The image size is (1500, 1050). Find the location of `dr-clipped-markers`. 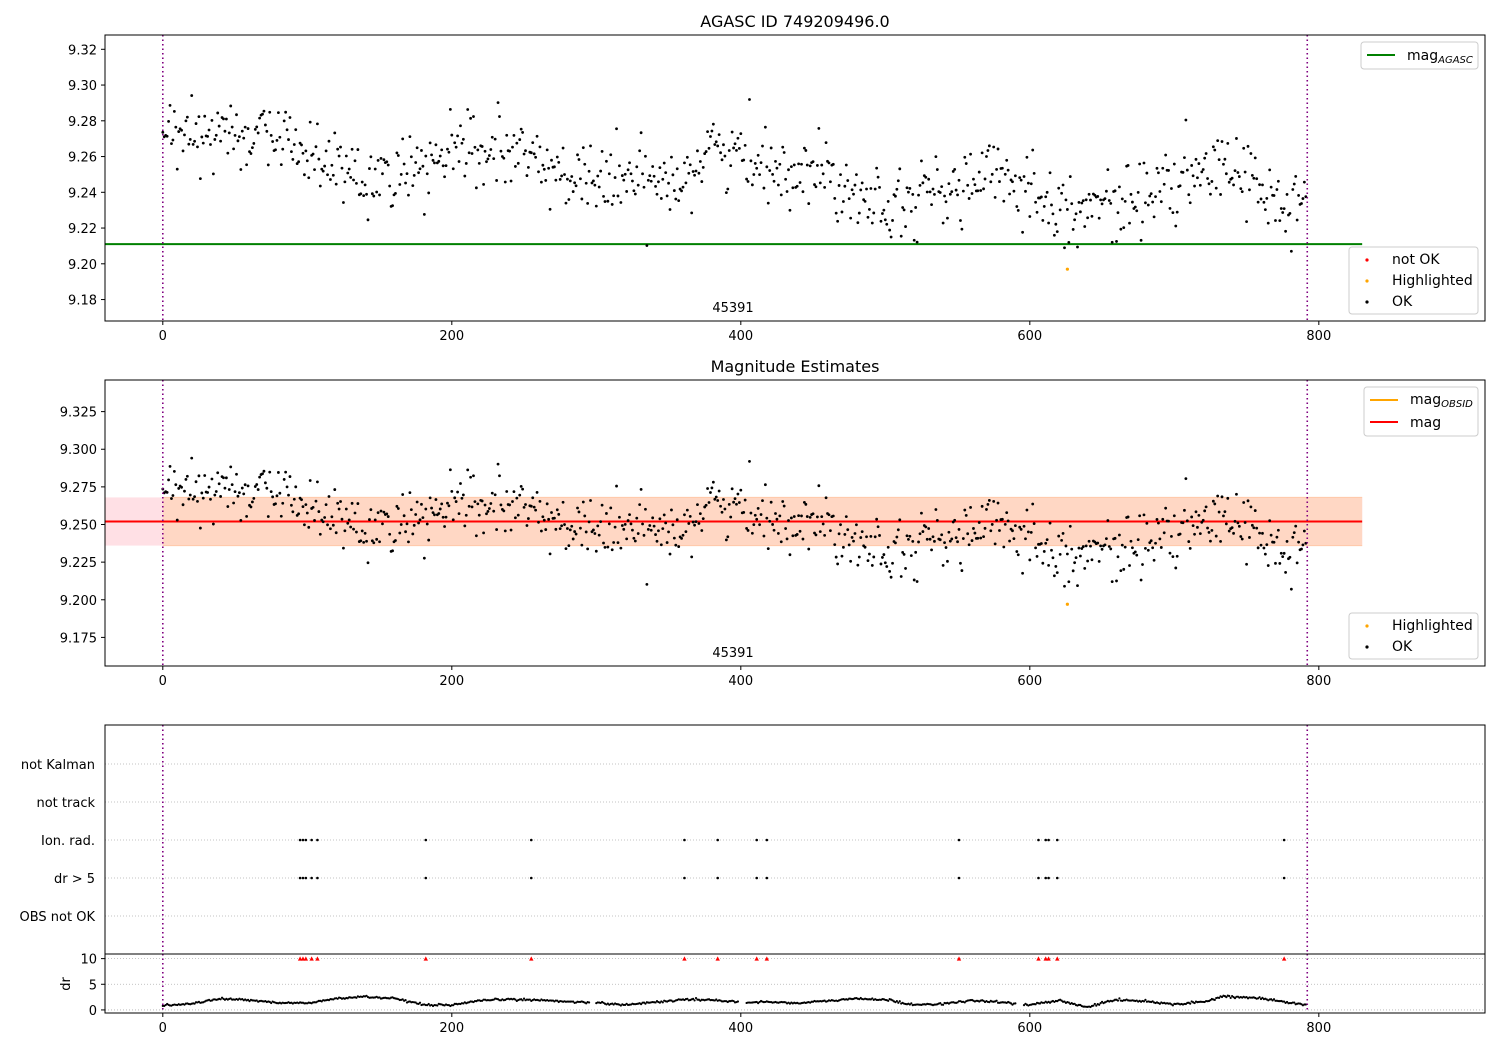

dr-clipped-markers is located at coordinates (792, 958).